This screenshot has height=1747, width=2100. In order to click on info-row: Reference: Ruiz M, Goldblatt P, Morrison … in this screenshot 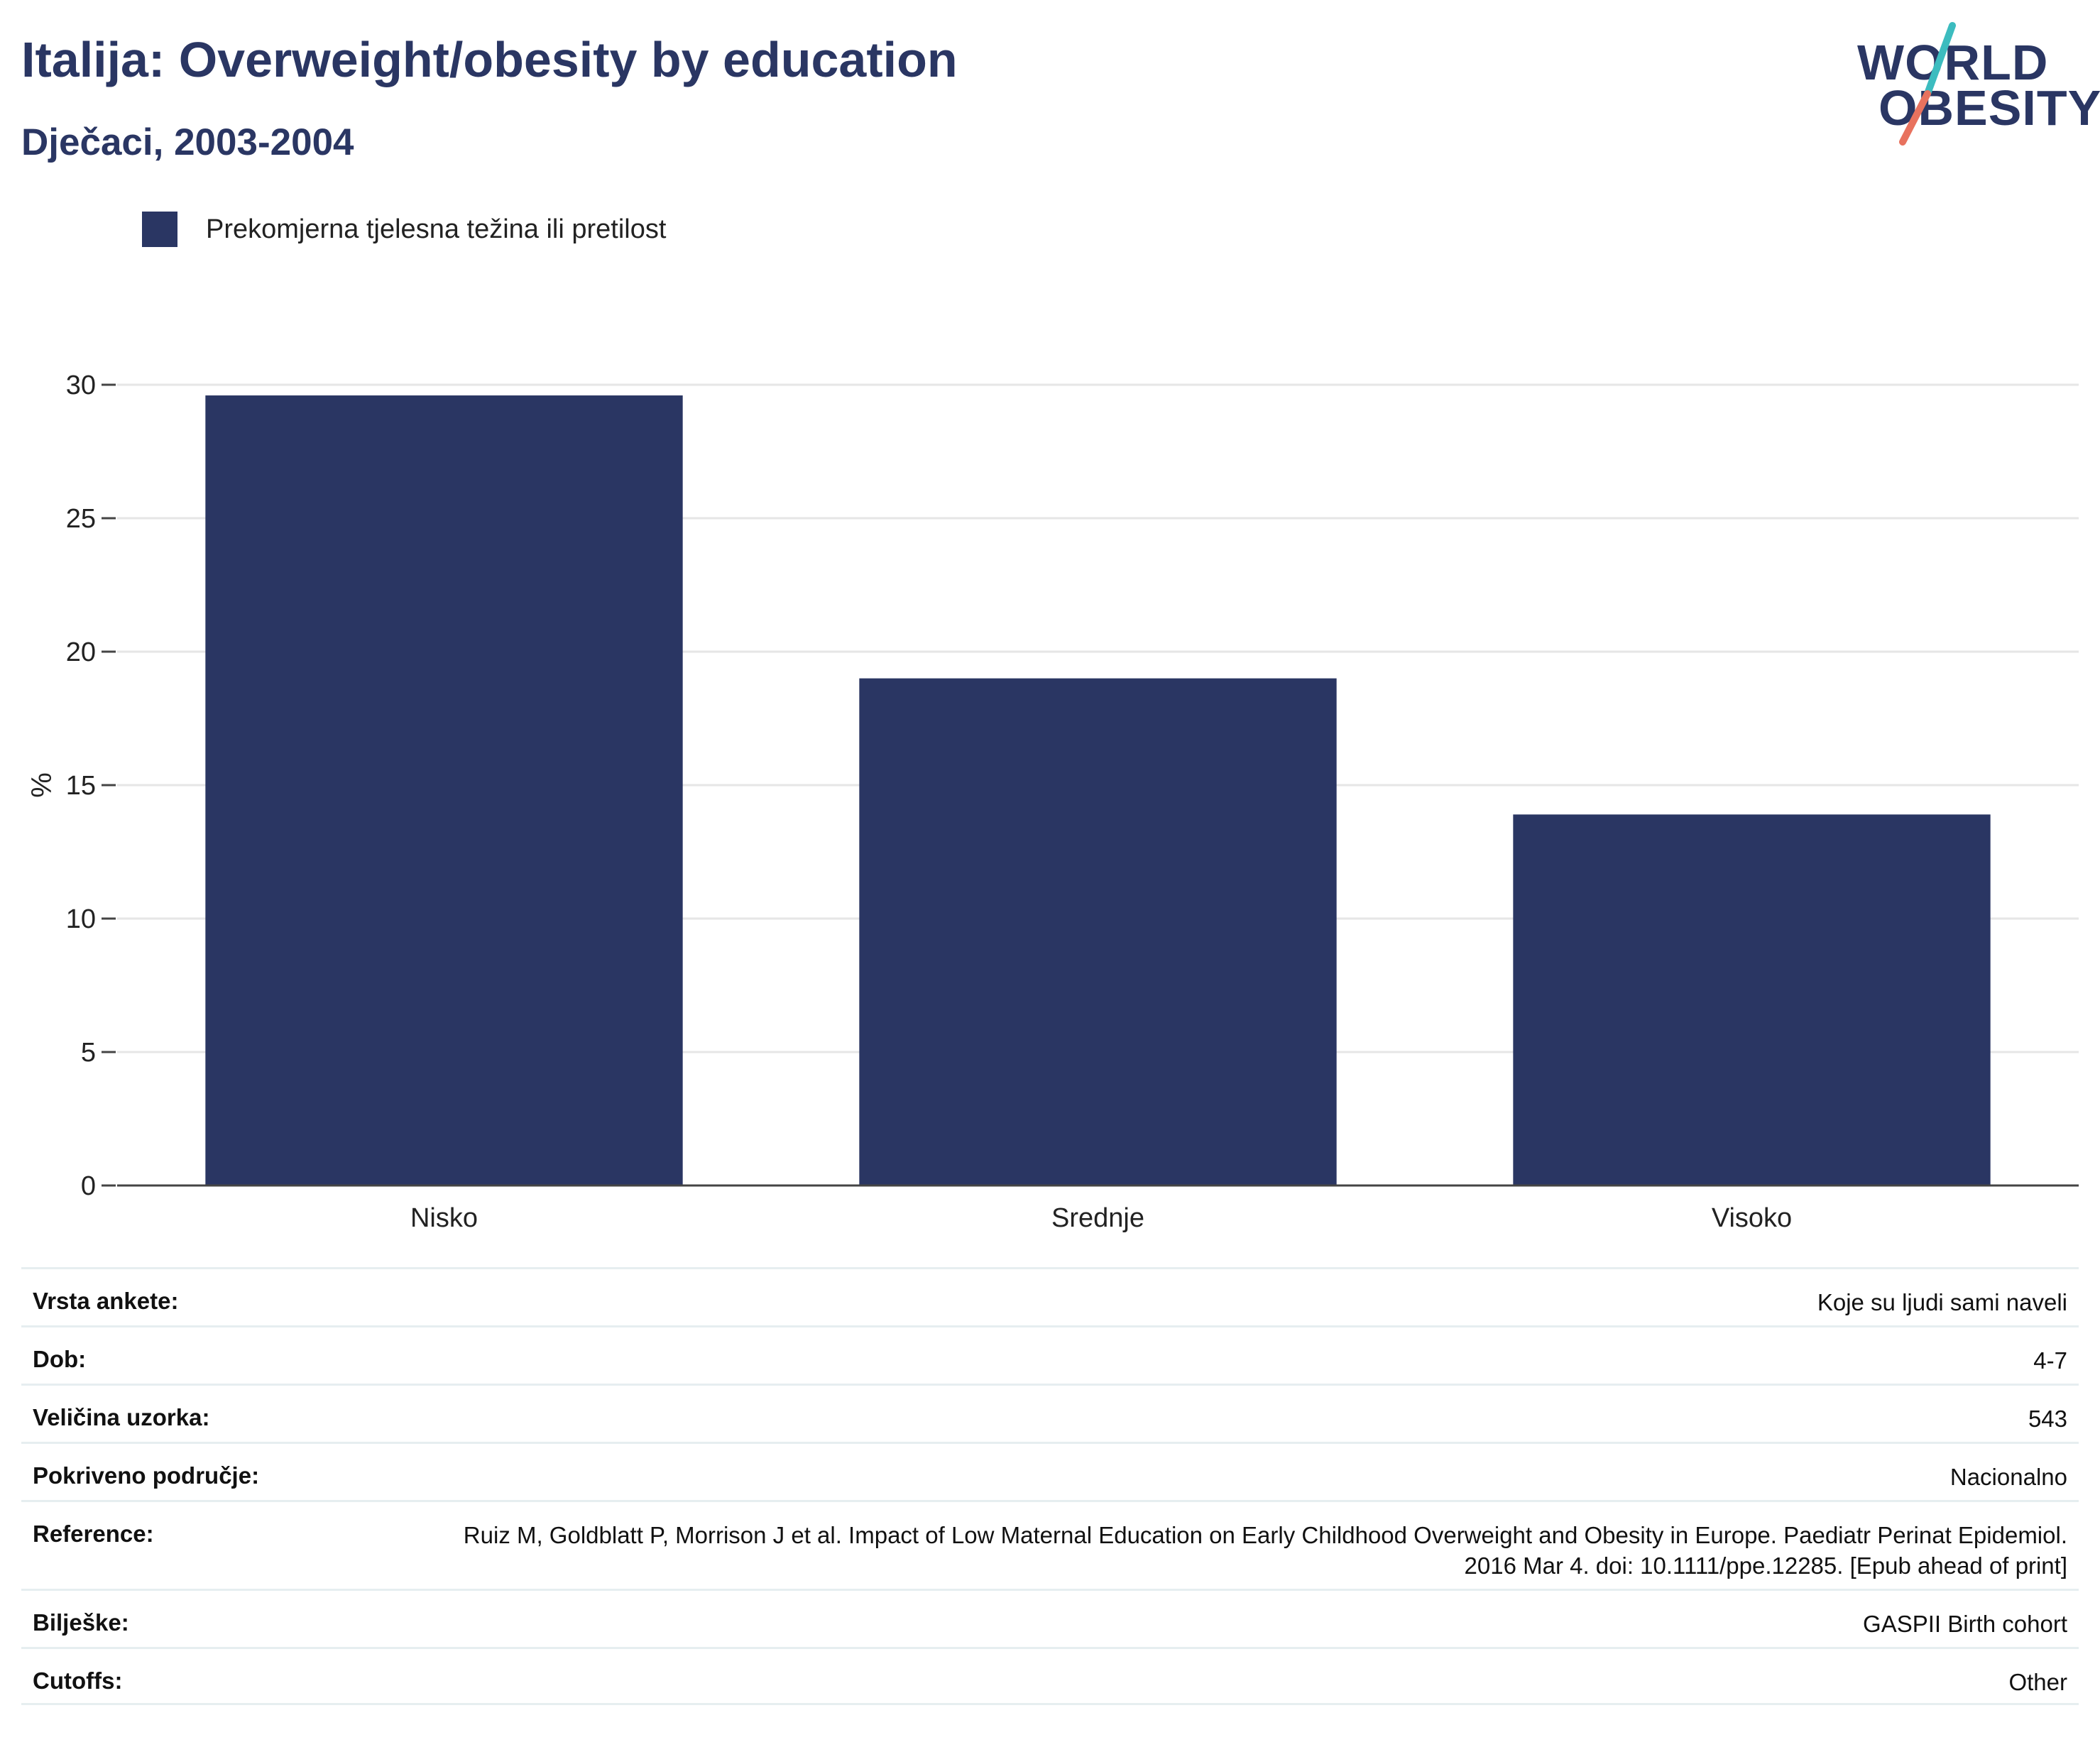, I will do `click(1050, 1544)`.